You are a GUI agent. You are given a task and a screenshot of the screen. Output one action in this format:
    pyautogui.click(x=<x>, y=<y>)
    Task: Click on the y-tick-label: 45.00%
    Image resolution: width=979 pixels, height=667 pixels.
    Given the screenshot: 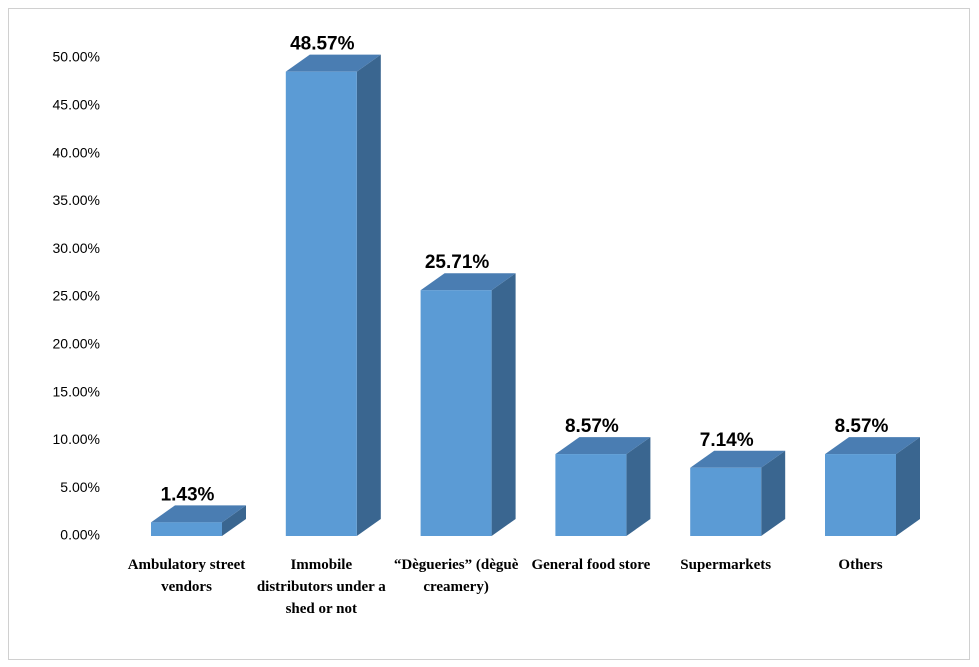 What is the action you would take?
    pyautogui.click(x=76, y=105)
    